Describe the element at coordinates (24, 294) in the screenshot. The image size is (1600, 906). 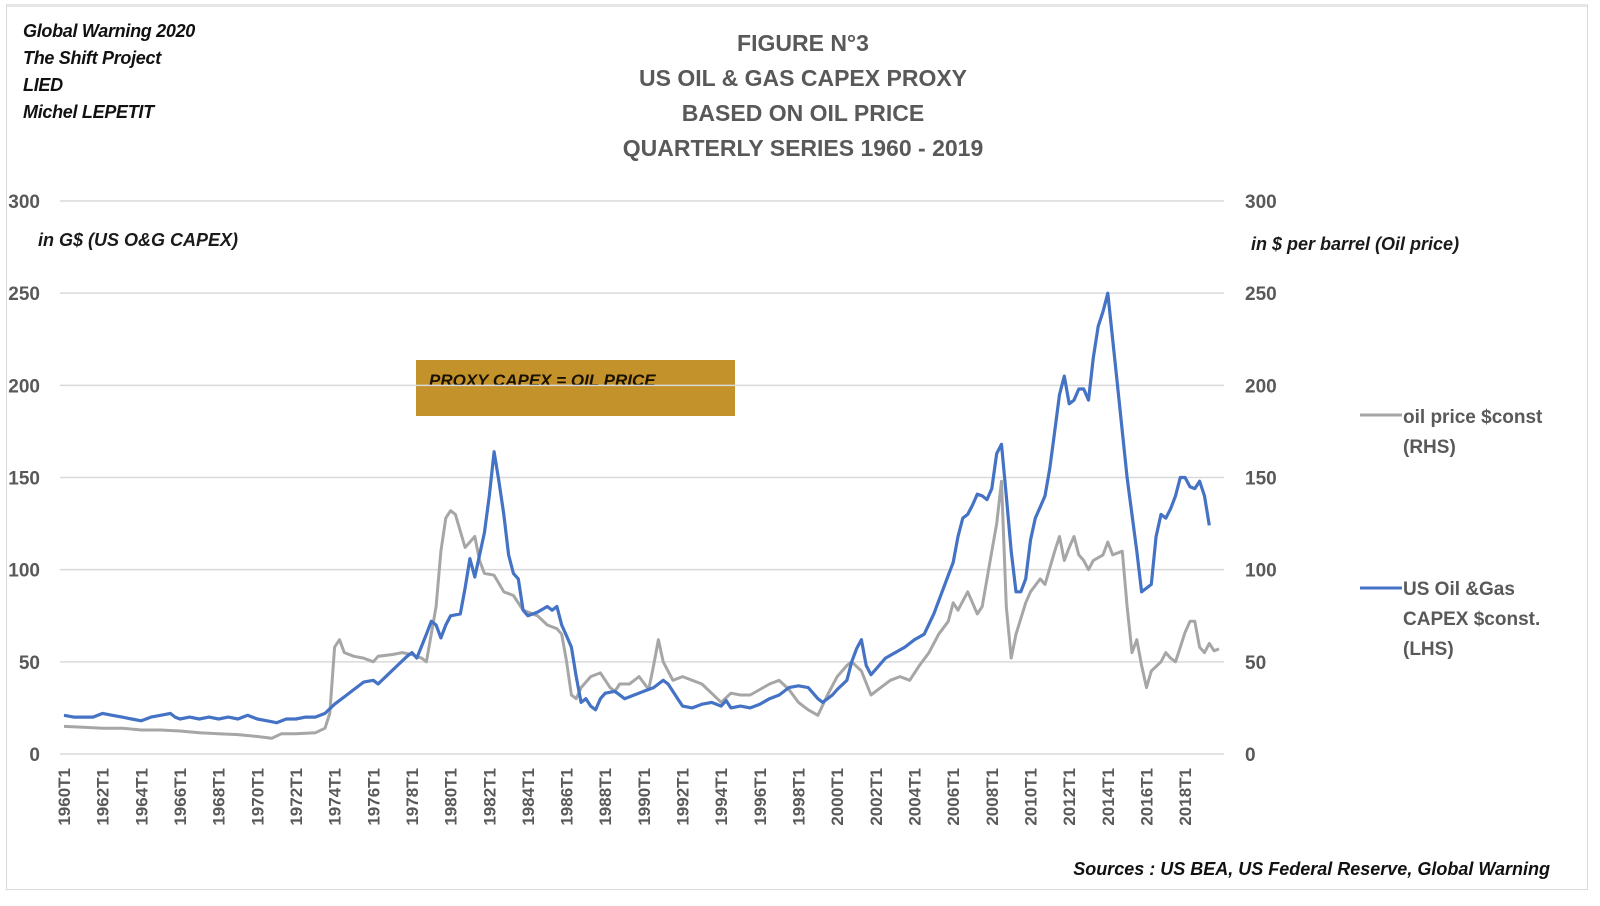
I see `y-tick-left: 250` at that location.